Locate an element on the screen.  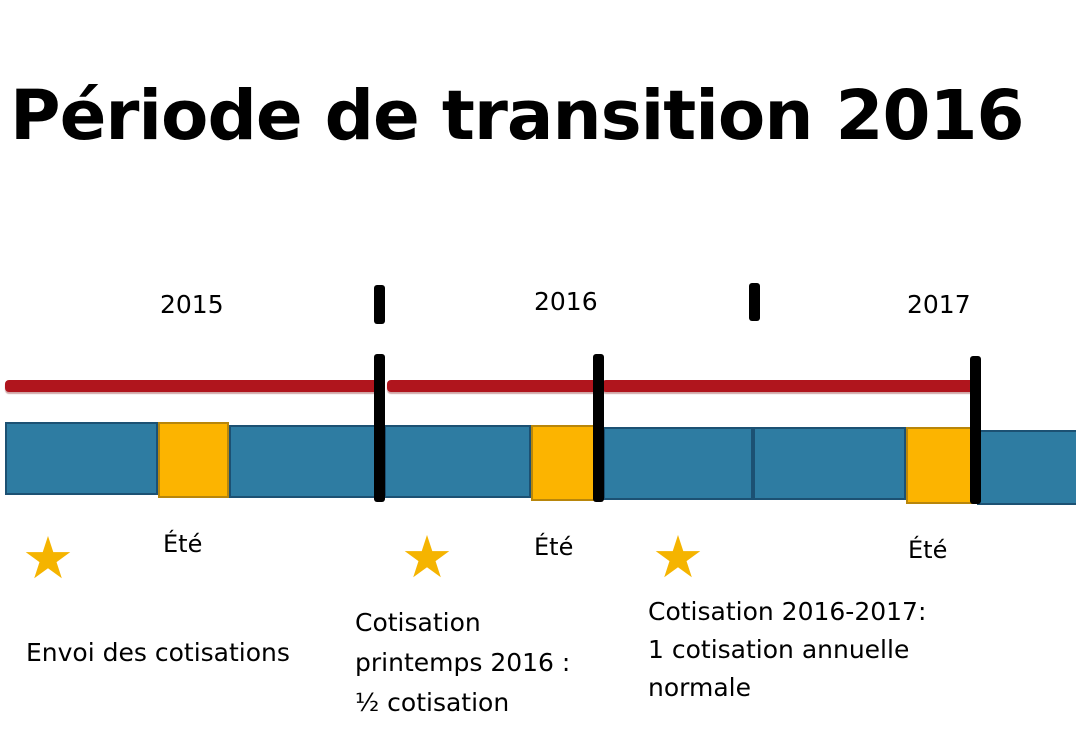
period-bar-2016-2017 is located at coordinates (788, 386).